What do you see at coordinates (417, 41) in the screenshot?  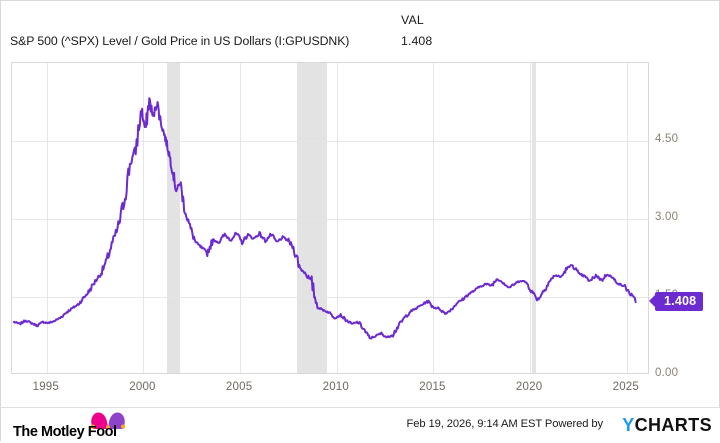 I see `val-current-value: 1.408` at bounding box center [417, 41].